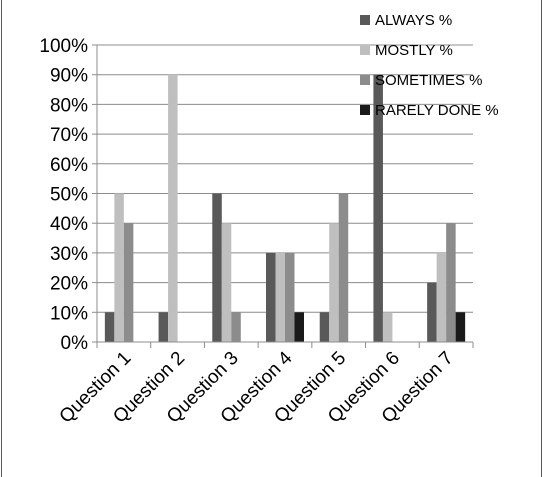 This screenshot has height=477, width=549. I want to click on y-tick-label: 0%, so click(75, 343).